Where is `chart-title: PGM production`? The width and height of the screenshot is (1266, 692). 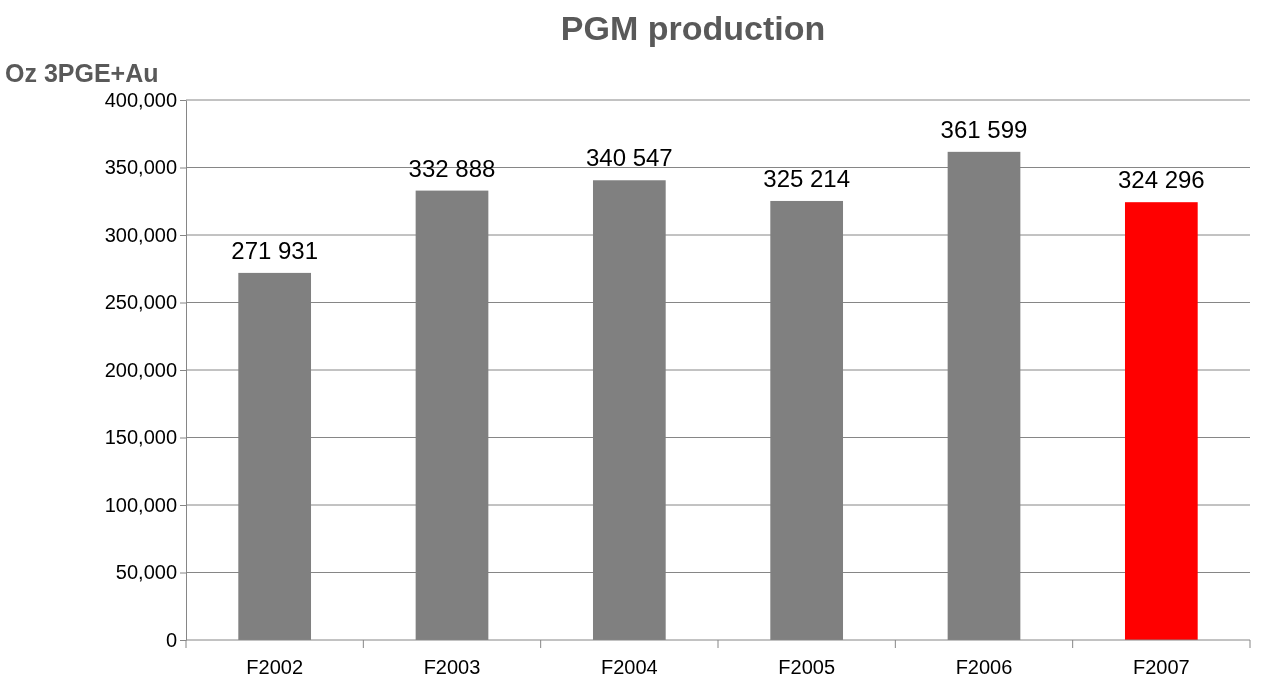 chart-title: PGM production is located at coordinates (693, 28).